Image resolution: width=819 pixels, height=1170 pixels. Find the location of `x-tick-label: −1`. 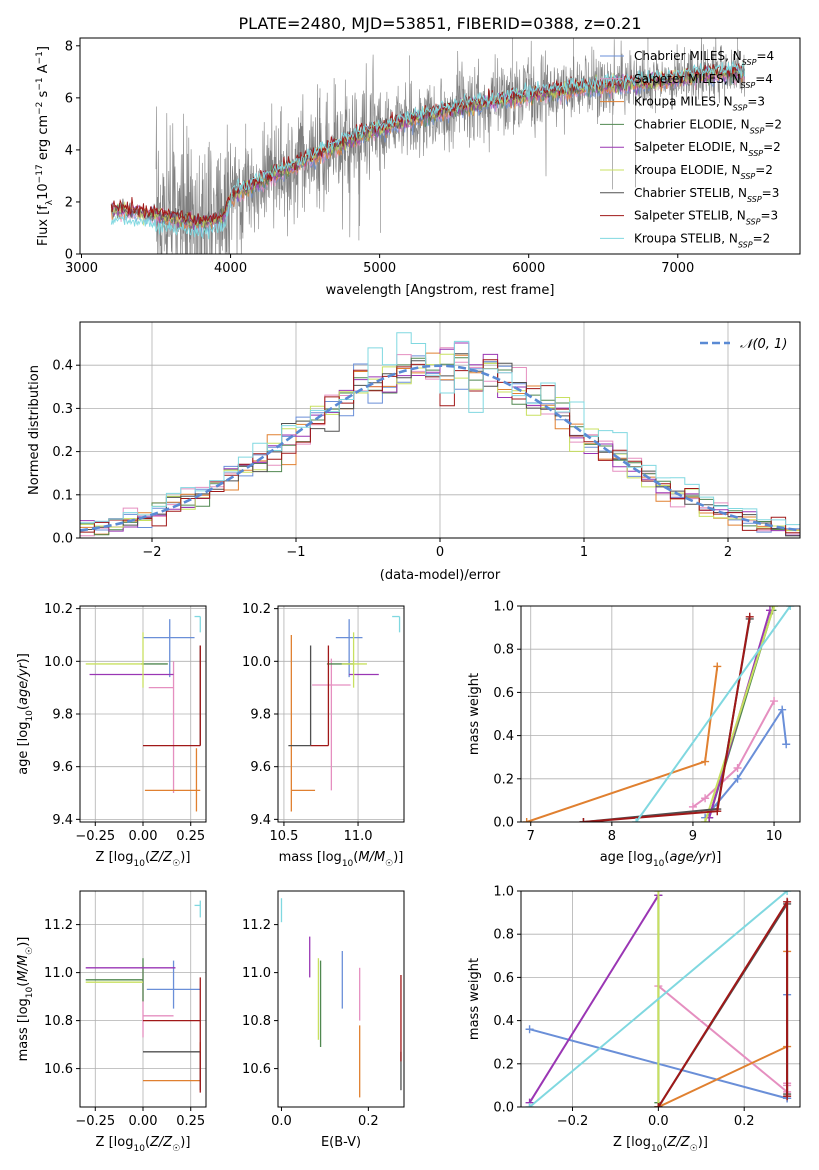

x-tick-label: −1 is located at coordinates (295, 552).